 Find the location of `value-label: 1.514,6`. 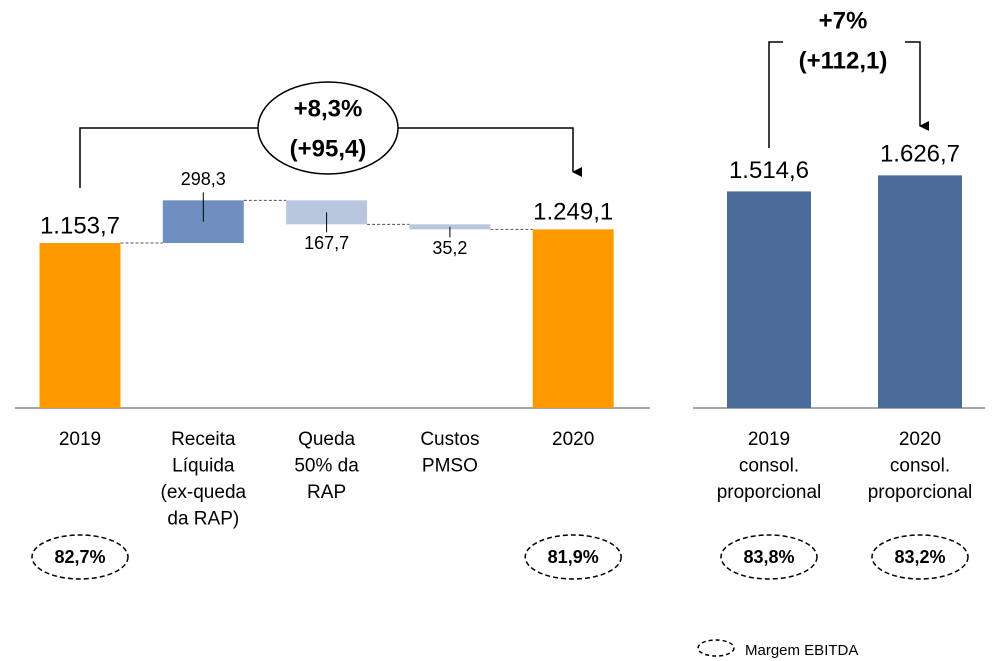

value-label: 1.514,6 is located at coordinates (769, 170).